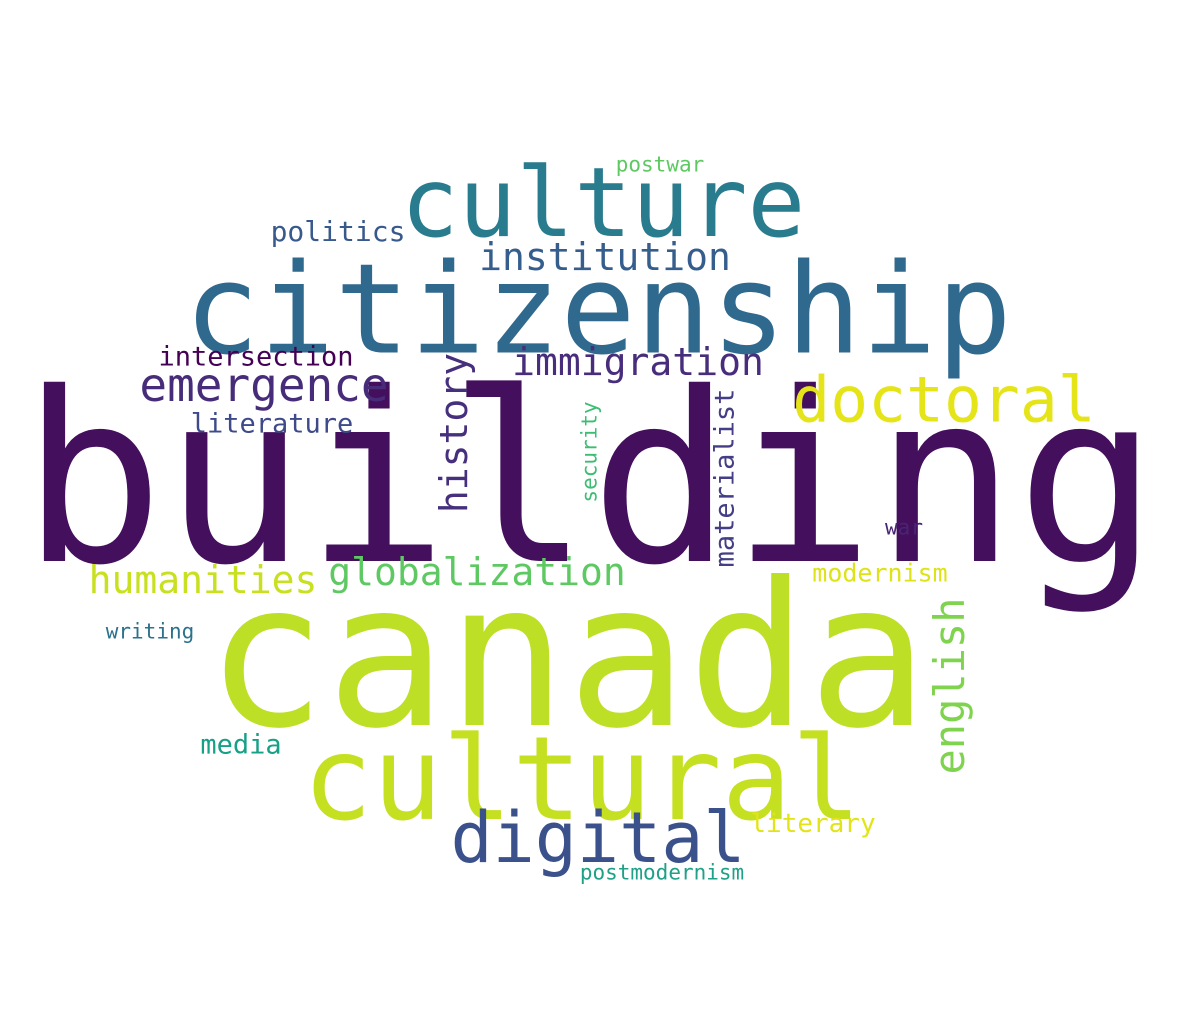 This screenshot has height=1028, width=1190. Describe the element at coordinates (598, 310) in the screenshot. I see `word-citizenship: citizenship` at that location.